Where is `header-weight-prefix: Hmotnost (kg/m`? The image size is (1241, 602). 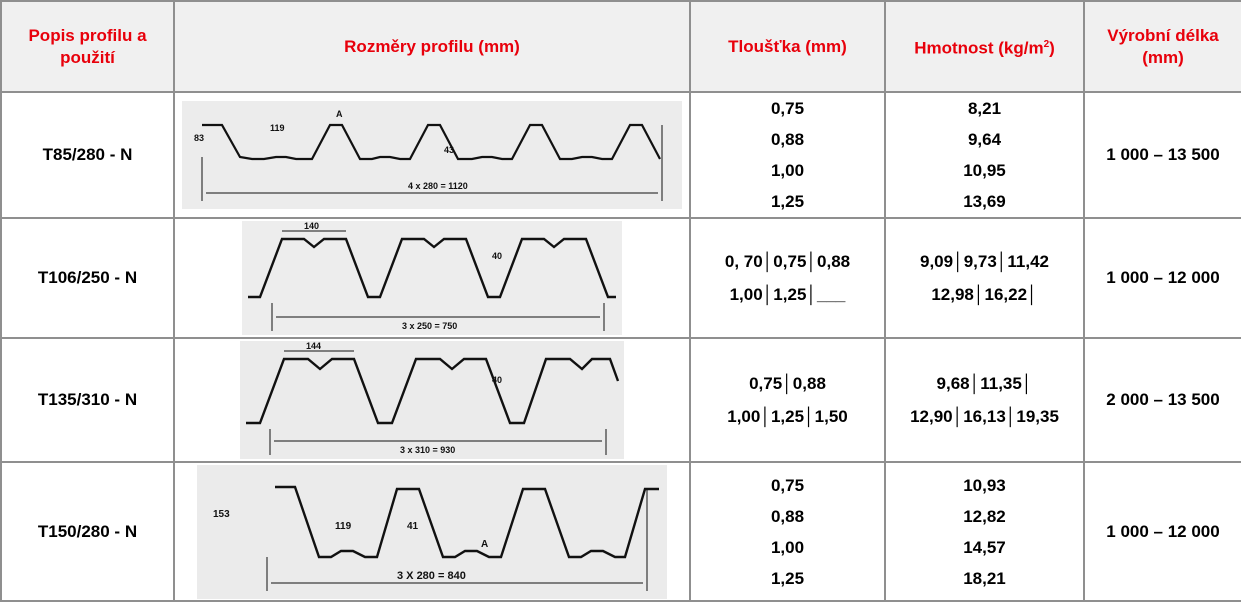 header-weight-prefix: Hmotnost (kg/m is located at coordinates (979, 48).